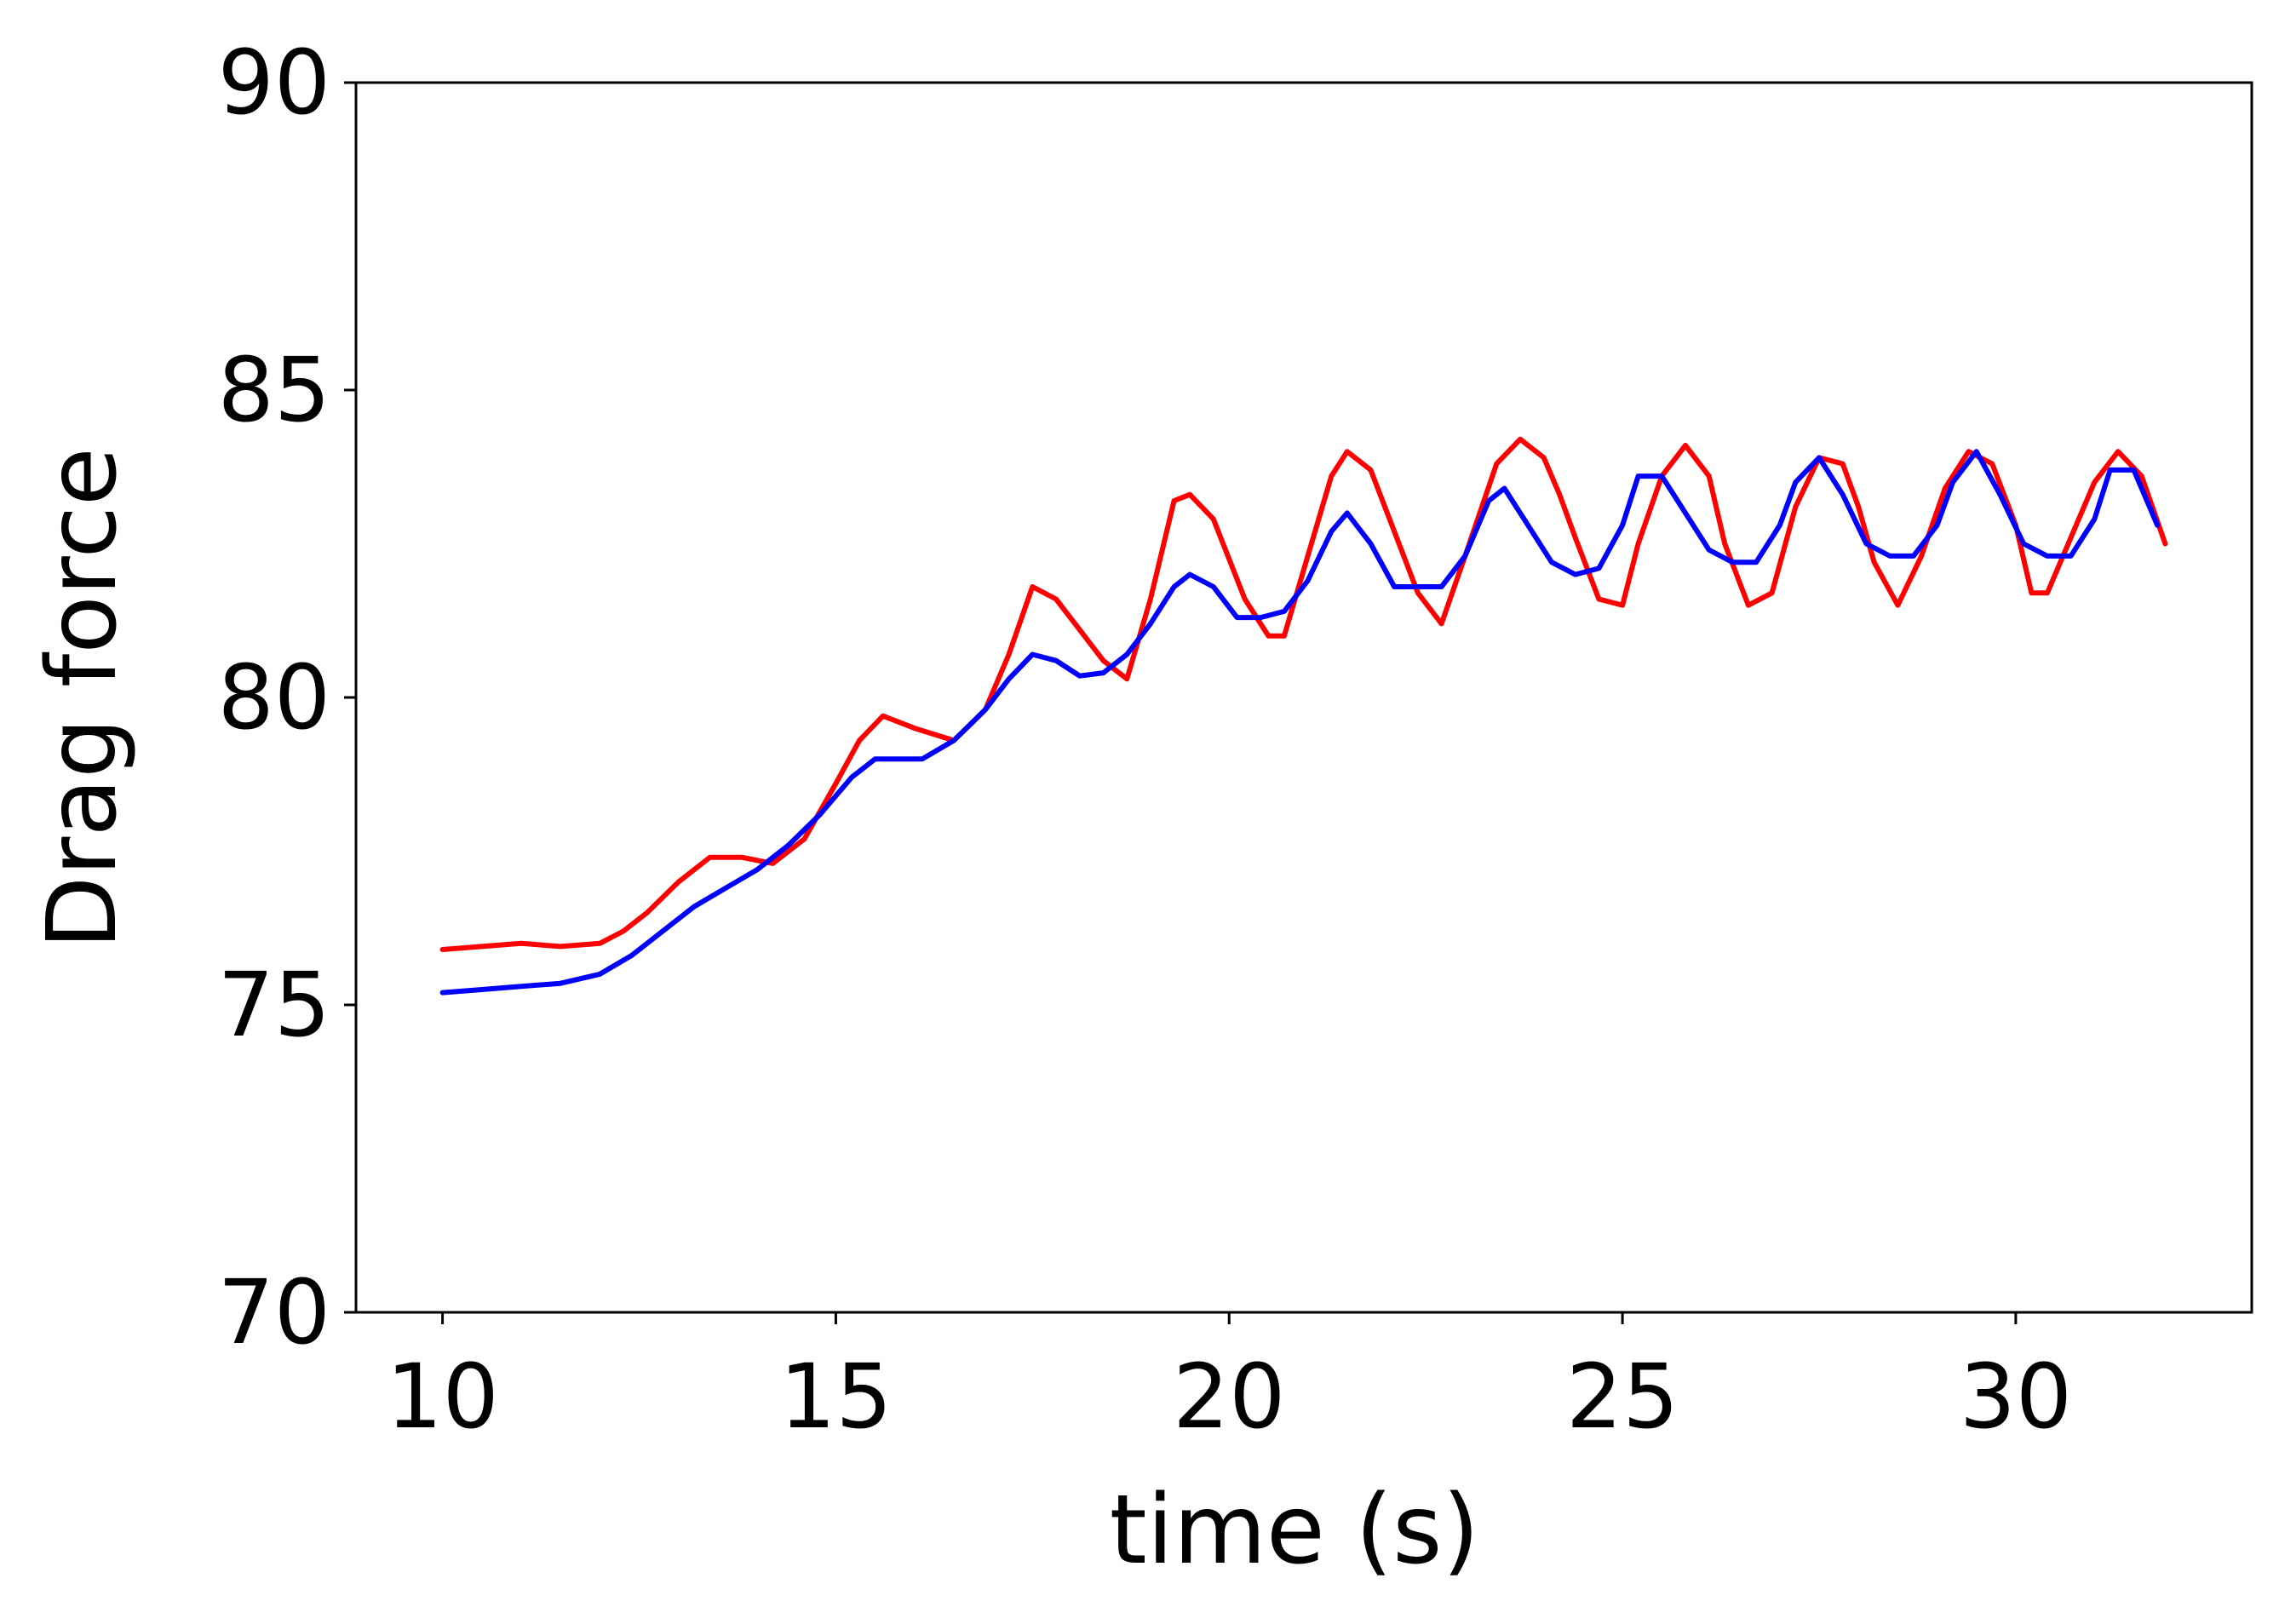 The width and height of the screenshot is (2279, 1624). I want to click on x-axis-ticks: 10 15 20 25 30, so click(1229, 1380).